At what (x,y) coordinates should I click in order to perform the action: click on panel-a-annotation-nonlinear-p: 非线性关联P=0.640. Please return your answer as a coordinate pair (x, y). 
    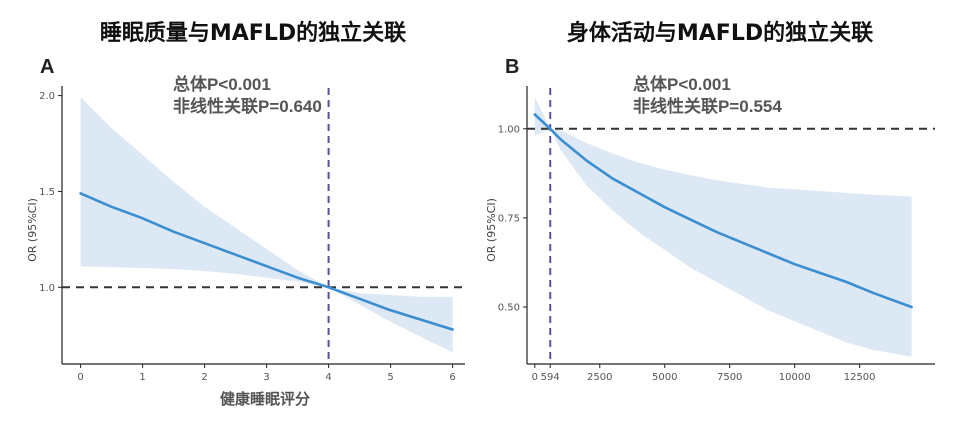
    Looking at the image, I should click on (247, 106).